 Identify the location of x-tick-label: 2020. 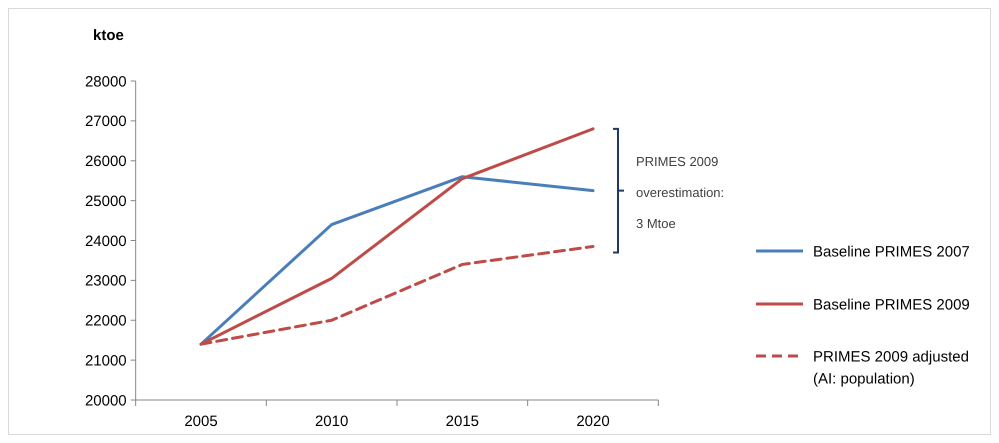
(593, 421).